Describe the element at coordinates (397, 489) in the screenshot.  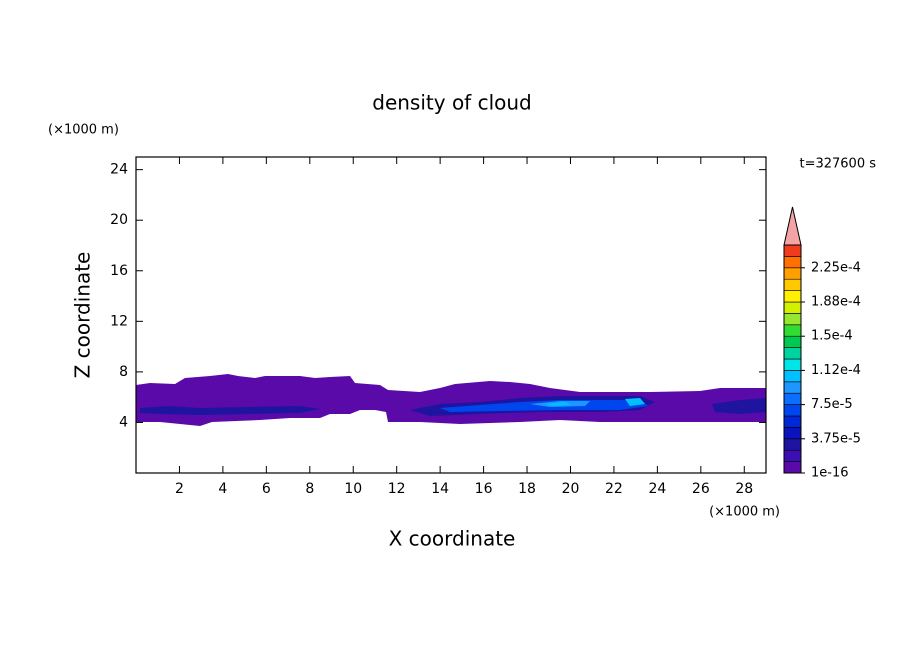
I see `x-tick-label: 12` at that location.